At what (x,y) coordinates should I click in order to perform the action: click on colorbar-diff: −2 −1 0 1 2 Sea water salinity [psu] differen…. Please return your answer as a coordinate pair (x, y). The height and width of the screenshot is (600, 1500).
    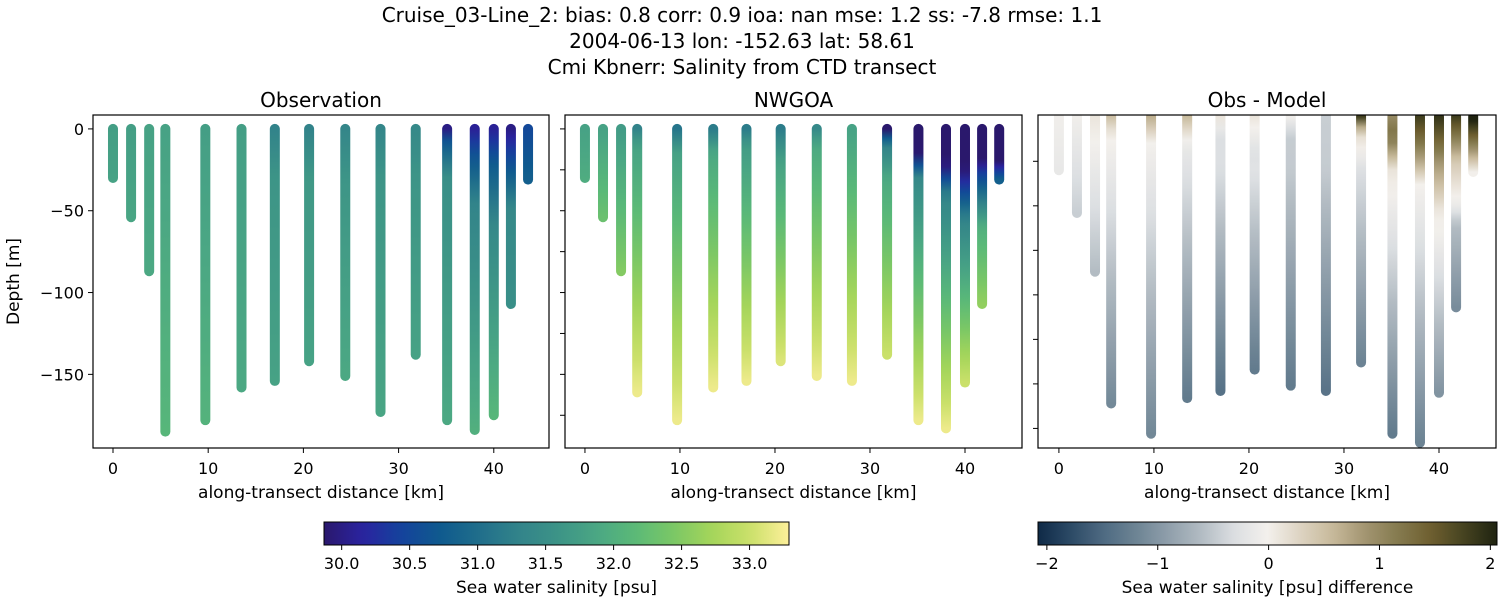
    Looking at the image, I should click on (1266, 559).